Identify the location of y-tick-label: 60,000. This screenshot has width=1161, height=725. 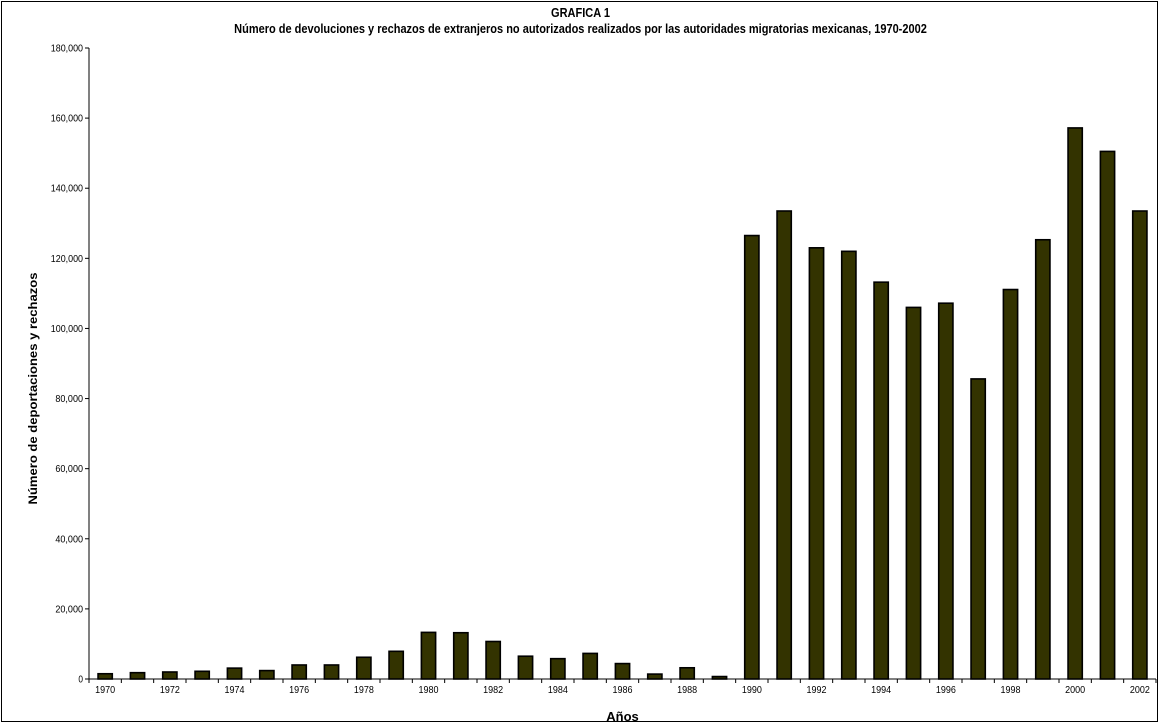
(69, 469).